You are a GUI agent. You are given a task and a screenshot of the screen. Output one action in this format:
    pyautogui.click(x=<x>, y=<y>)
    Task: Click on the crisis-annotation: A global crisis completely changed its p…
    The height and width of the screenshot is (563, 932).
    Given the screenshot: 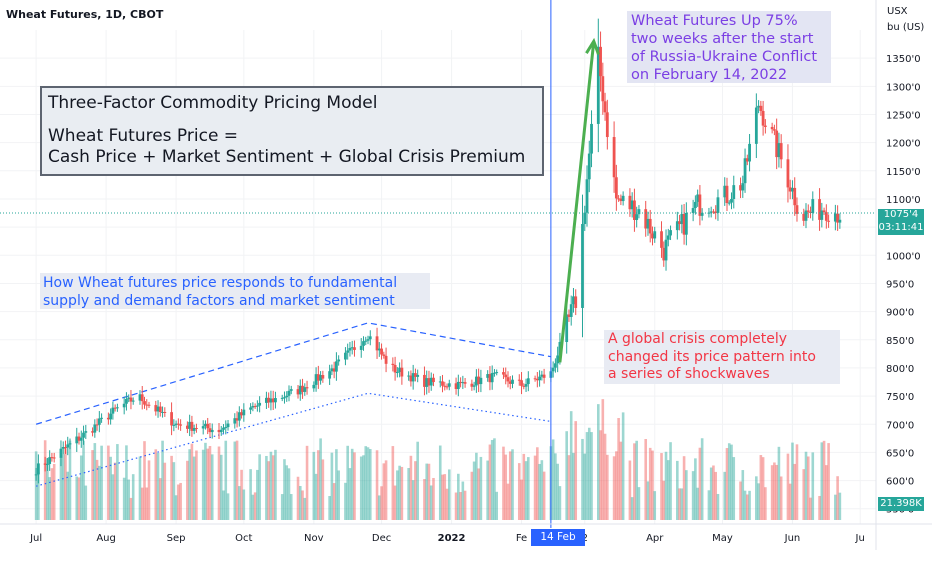 What is the action you would take?
    pyautogui.click(x=722, y=357)
    